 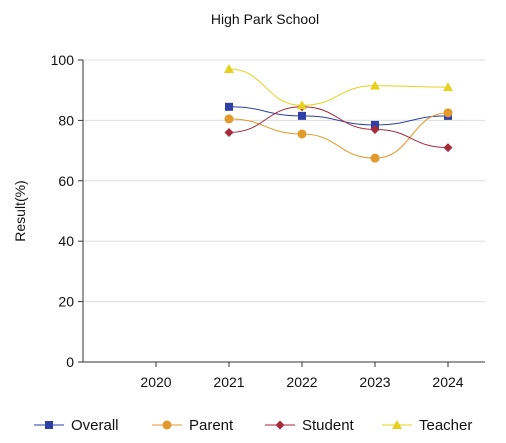 I want to click on series-line-student, so click(x=338, y=127).